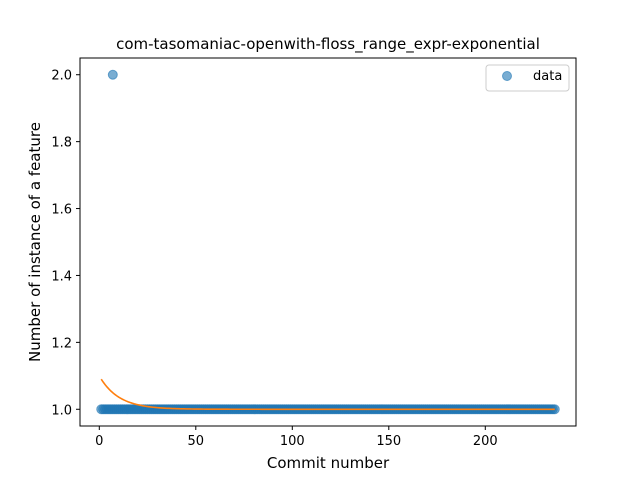  What do you see at coordinates (99, 441) in the screenshot?
I see `x-tick-label: 0` at bounding box center [99, 441].